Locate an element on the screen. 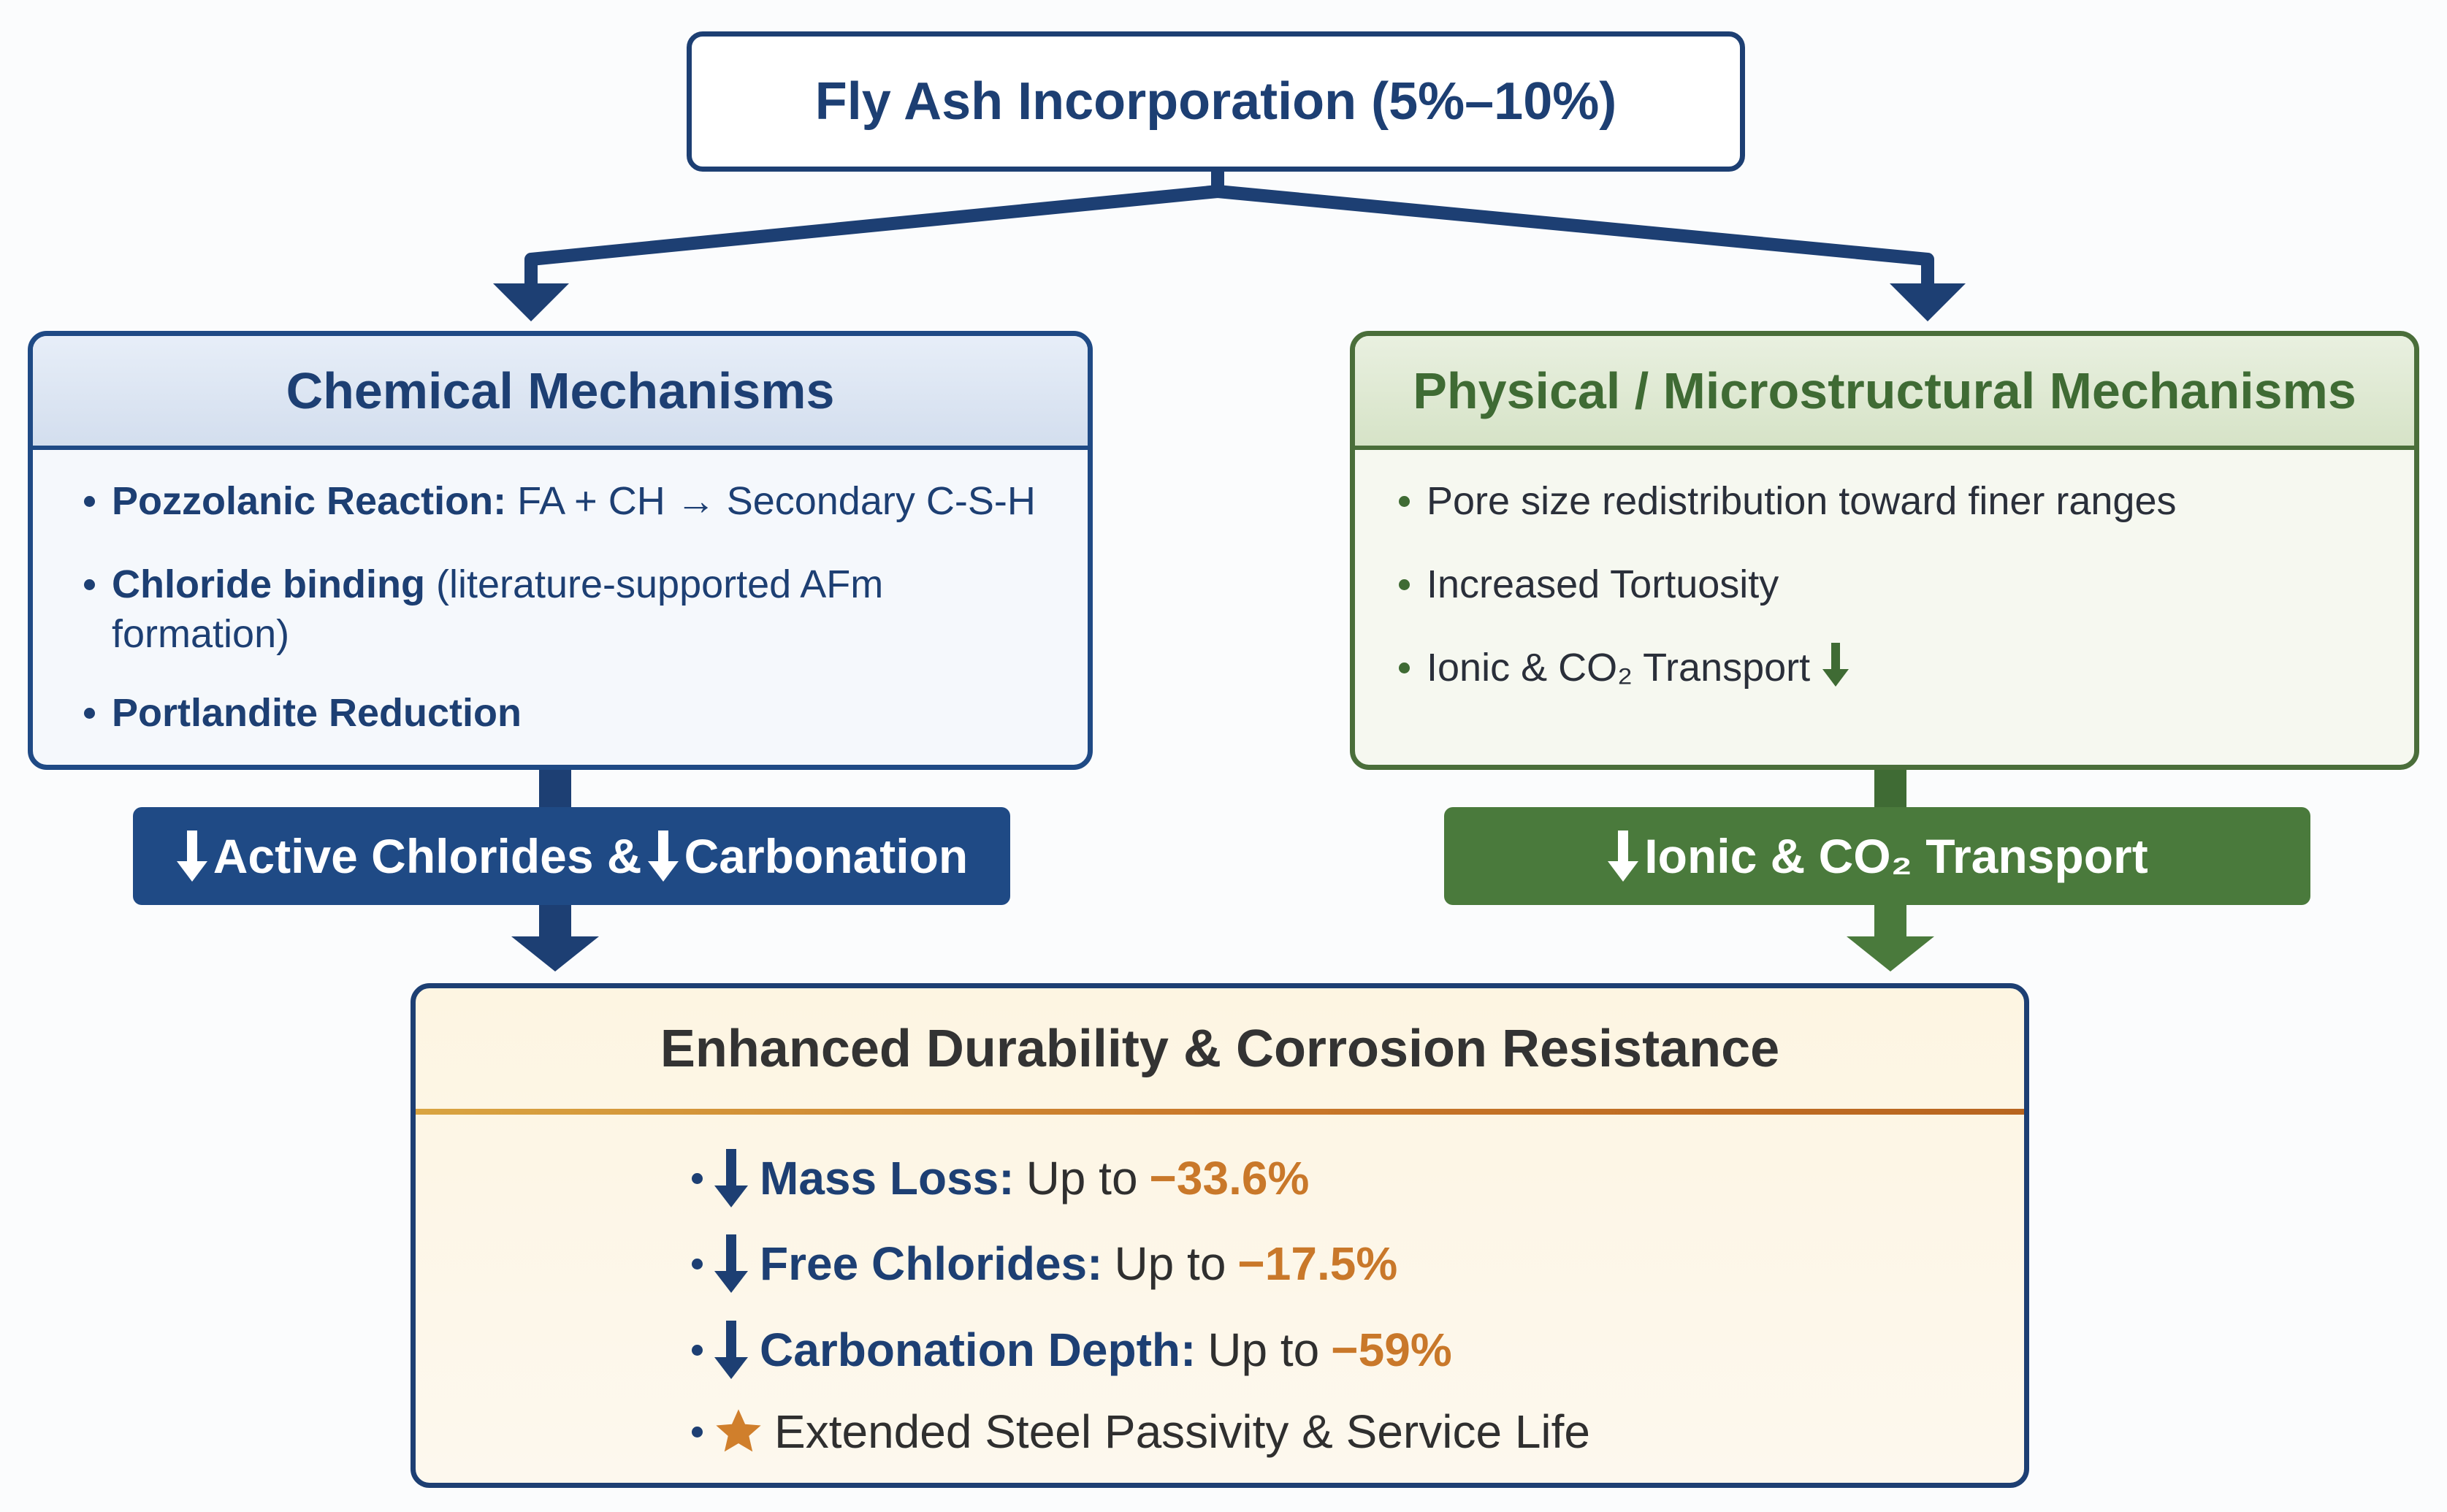  divider is located at coordinates (1220, 1112).